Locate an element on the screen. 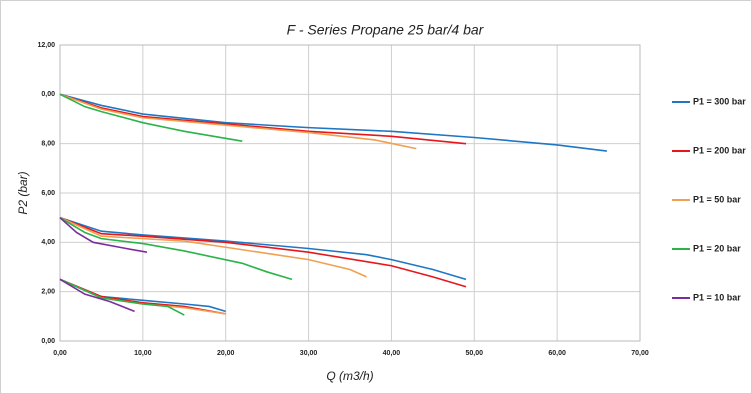 The height and width of the screenshot is (394, 752). x-tick-label: 0,00 is located at coordinates (60, 353).